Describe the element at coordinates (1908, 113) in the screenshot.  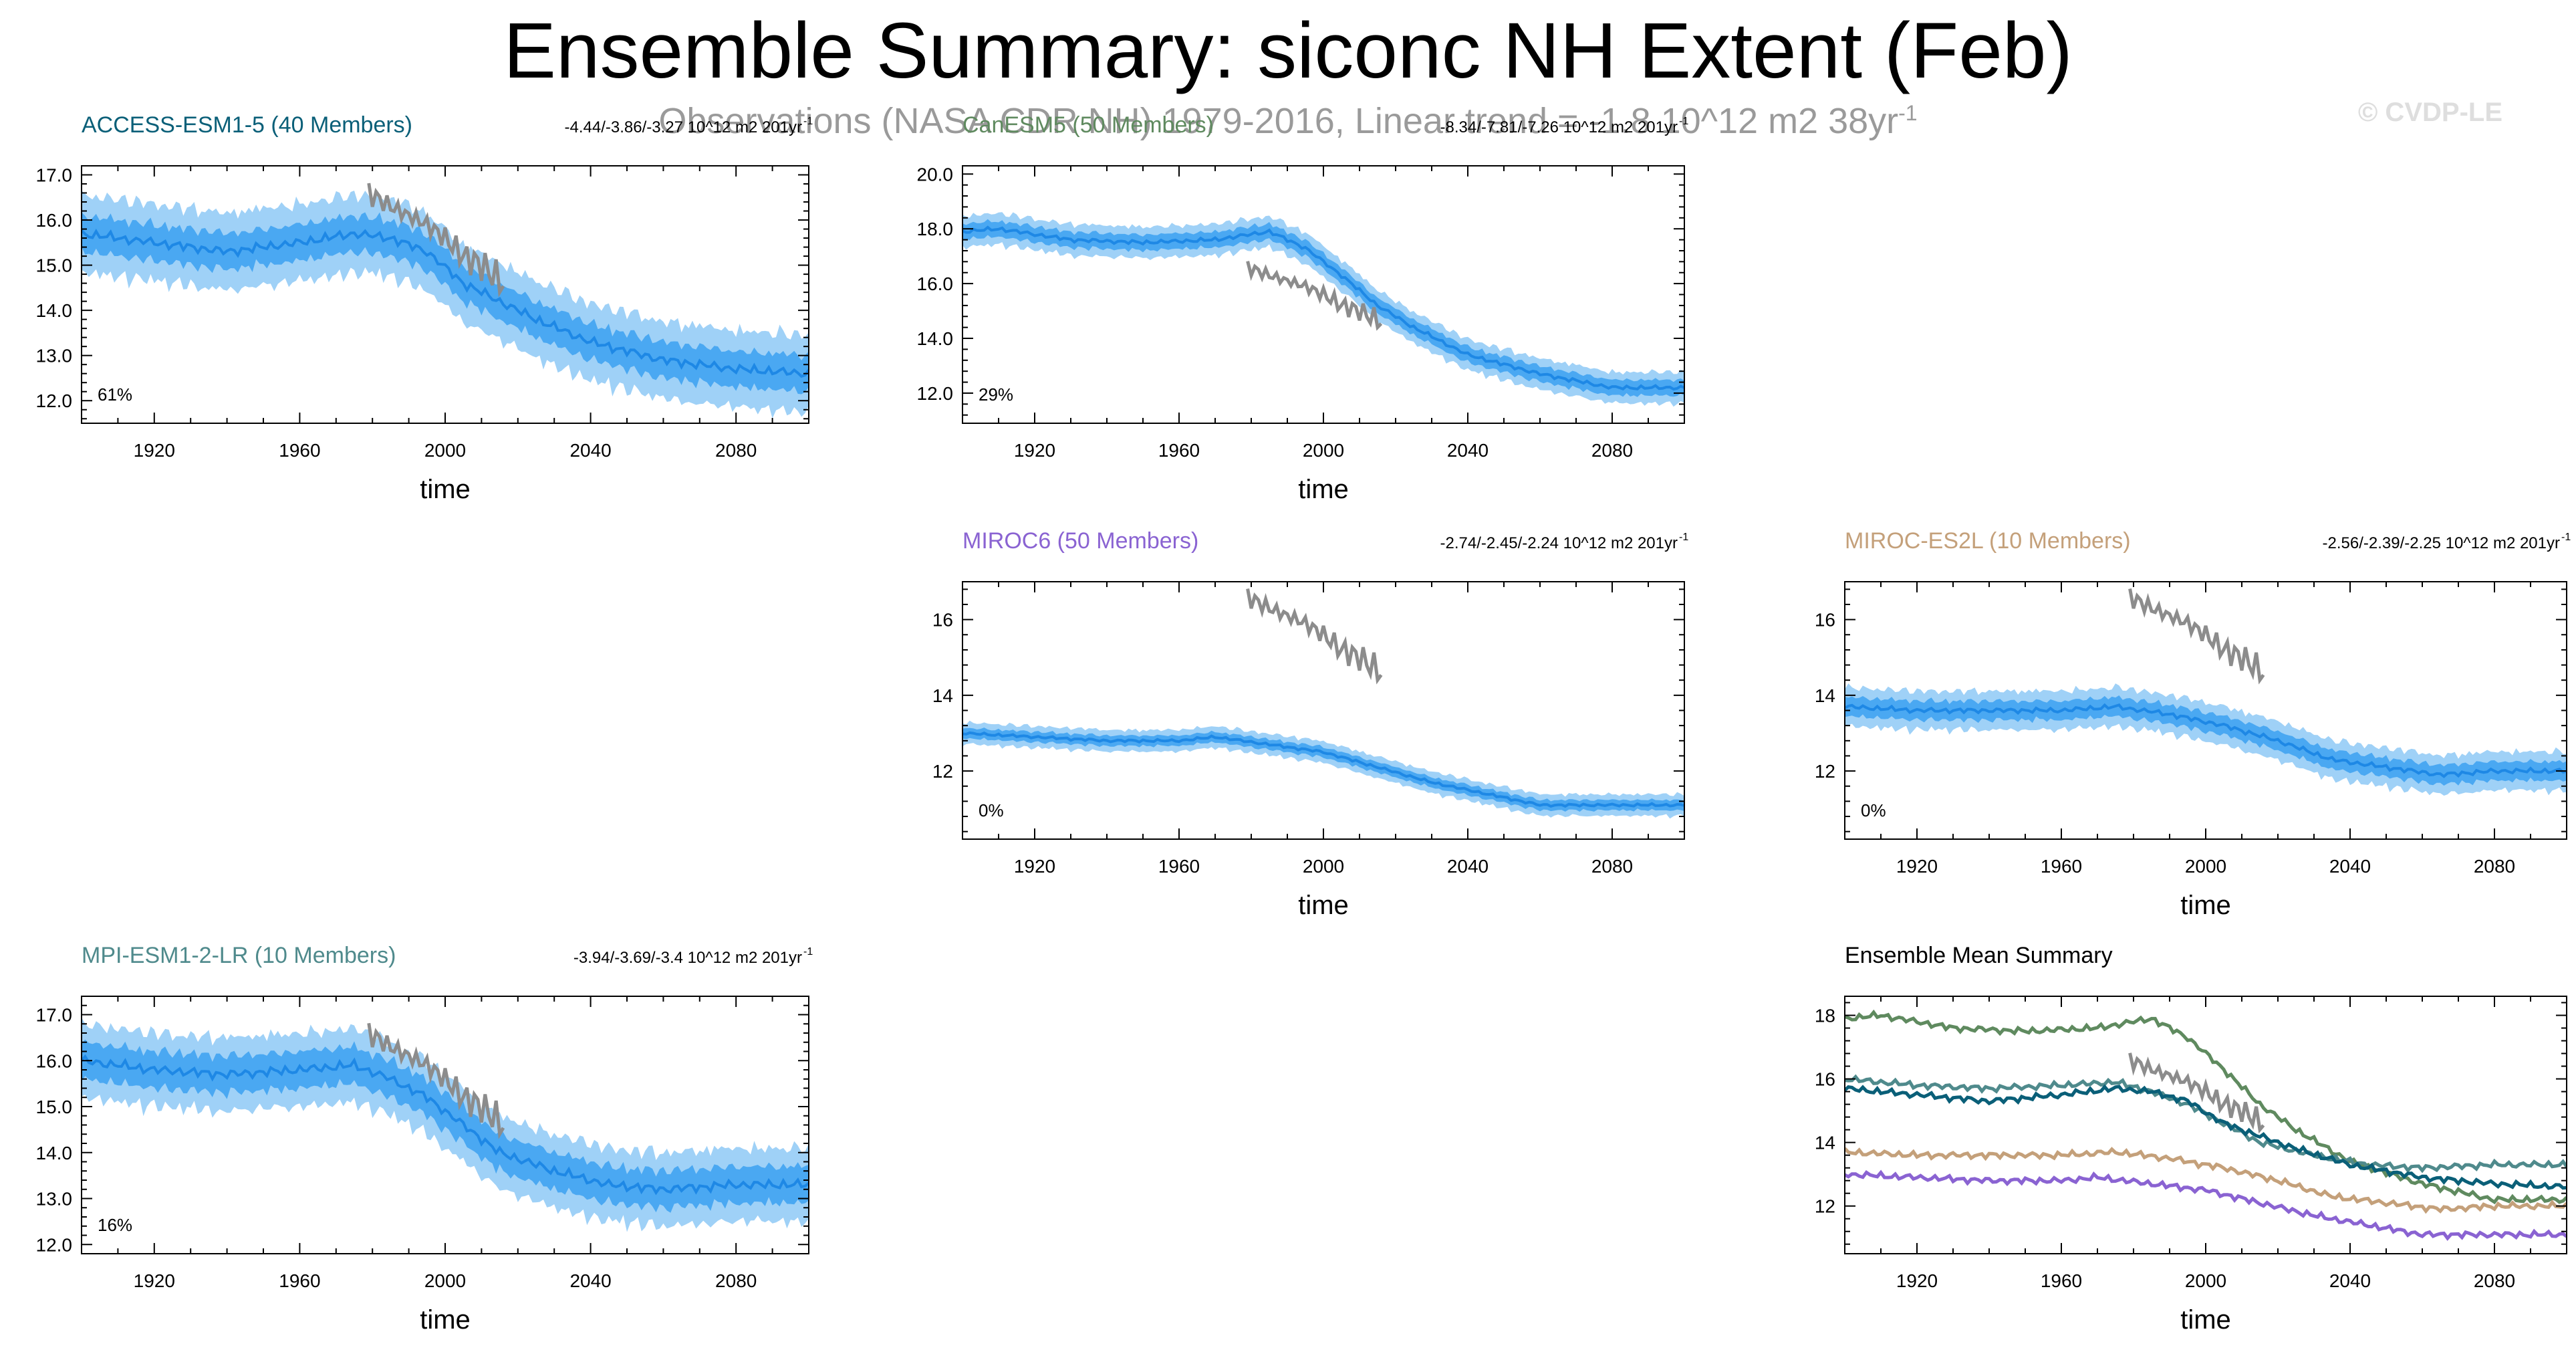
I see `observations-subtitle-sup: -1` at that location.